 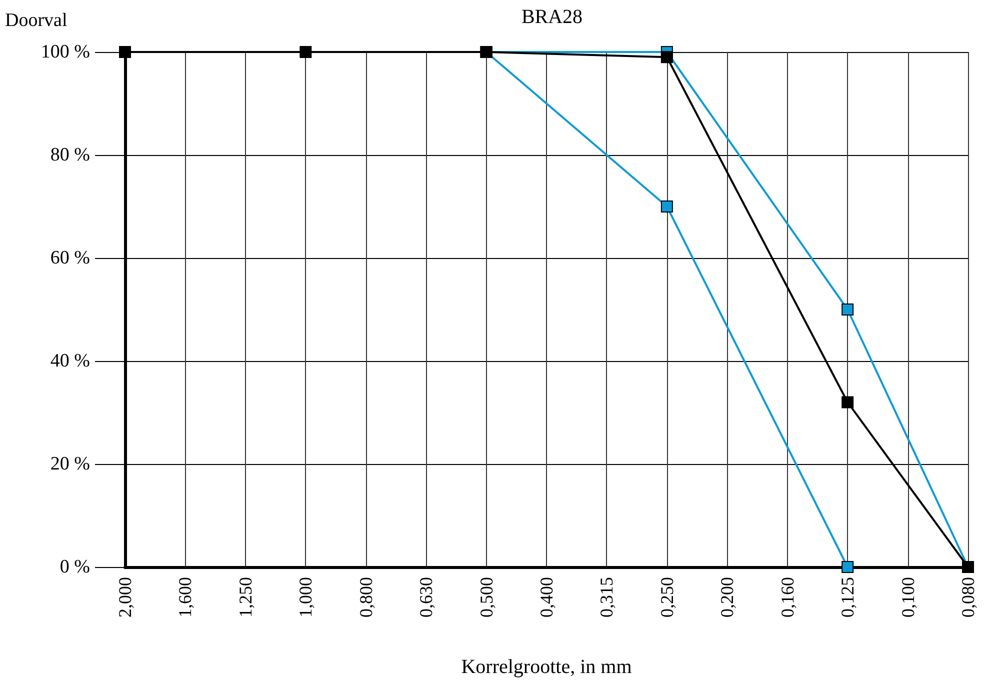 What do you see at coordinates (185, 597) in the screenshot?
I see `x-tick-label: 1,600` at bounding box center [185, 597].